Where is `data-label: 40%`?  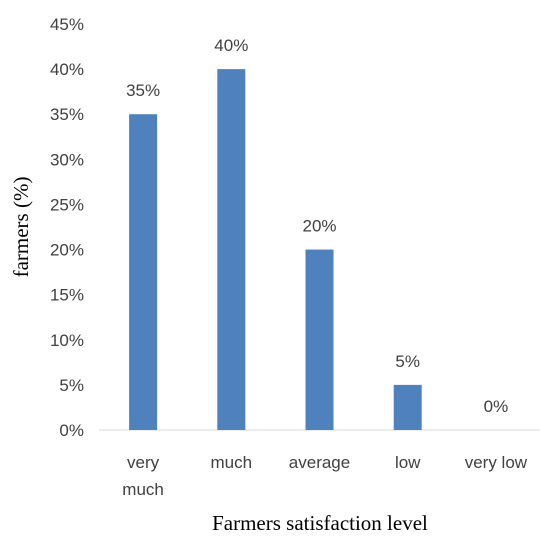 data-label: 40% is located at coordinates (231, 45).